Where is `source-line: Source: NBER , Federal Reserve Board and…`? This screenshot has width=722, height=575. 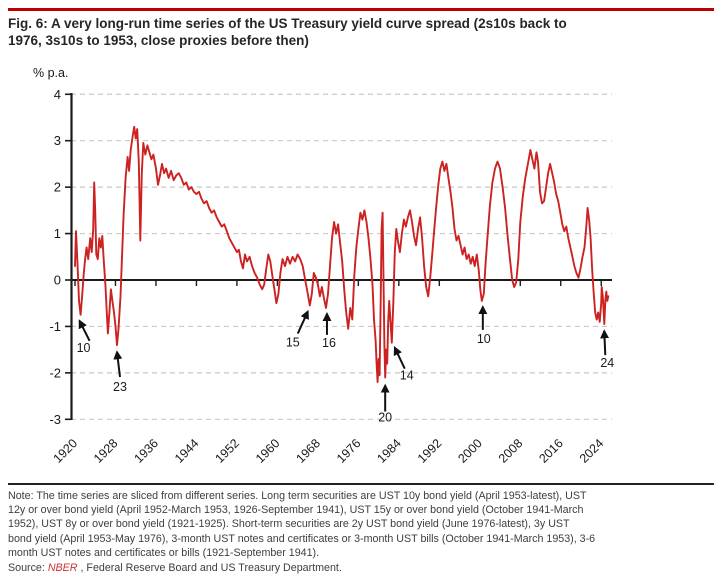
source-line: Source: NBER , Federal Reserve Board and… is located at coordinates (362, 568).